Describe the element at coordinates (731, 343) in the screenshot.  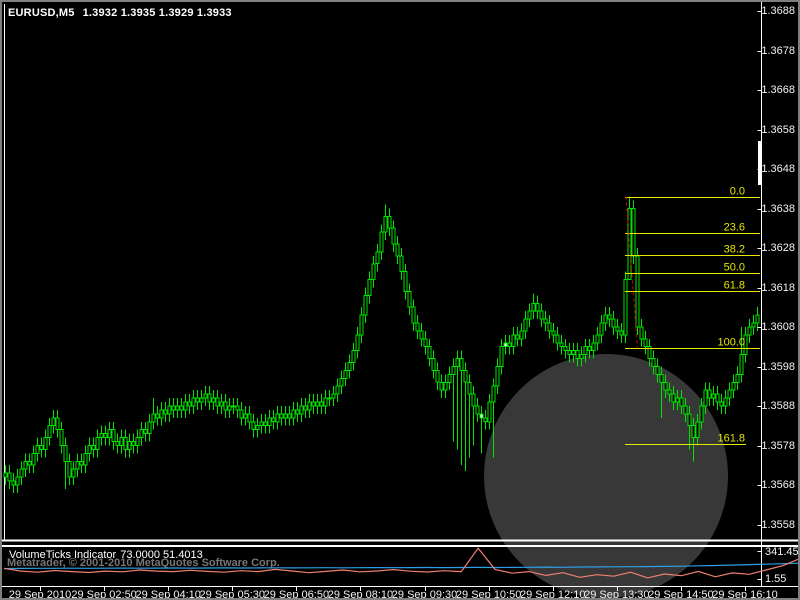
I see `fib-level-label: 100.0` at that location.